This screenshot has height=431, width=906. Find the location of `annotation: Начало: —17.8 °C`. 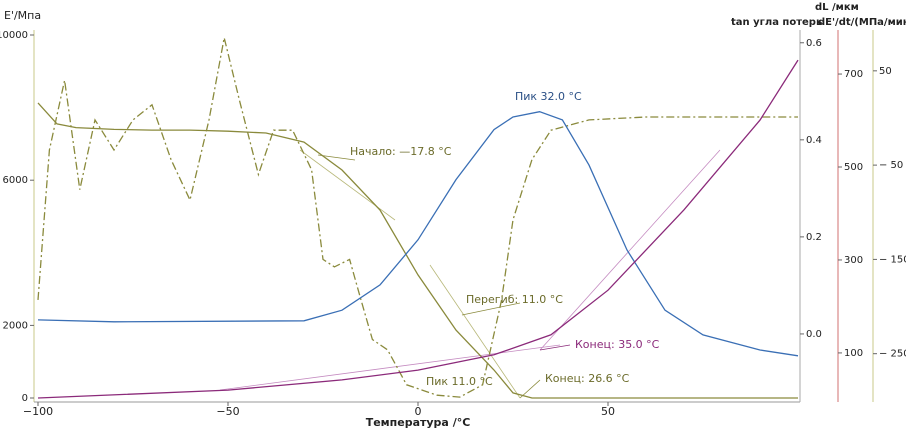

annotation: Начало: —17.8 °C is located at coordinates (401, 151).